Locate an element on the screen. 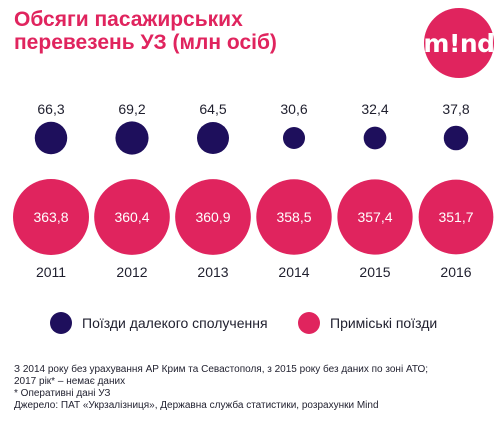  title-line-2: перевезень УЗ (млн осіб) is located at coordinates (145, 42).